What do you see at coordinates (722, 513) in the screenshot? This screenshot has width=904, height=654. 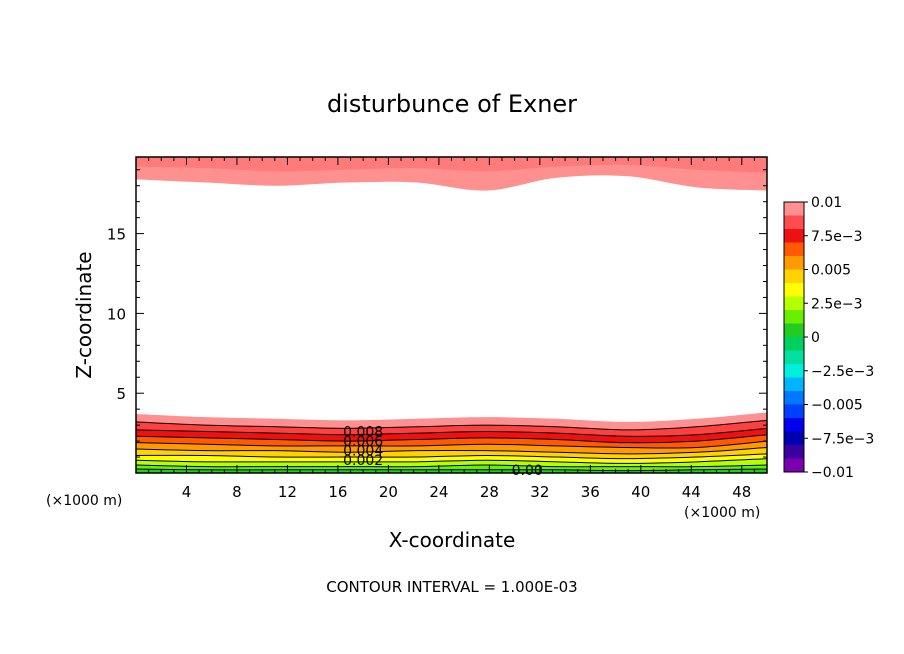 I see `x-unit-right: (×1000 m)` at bounding box center [722, 513].